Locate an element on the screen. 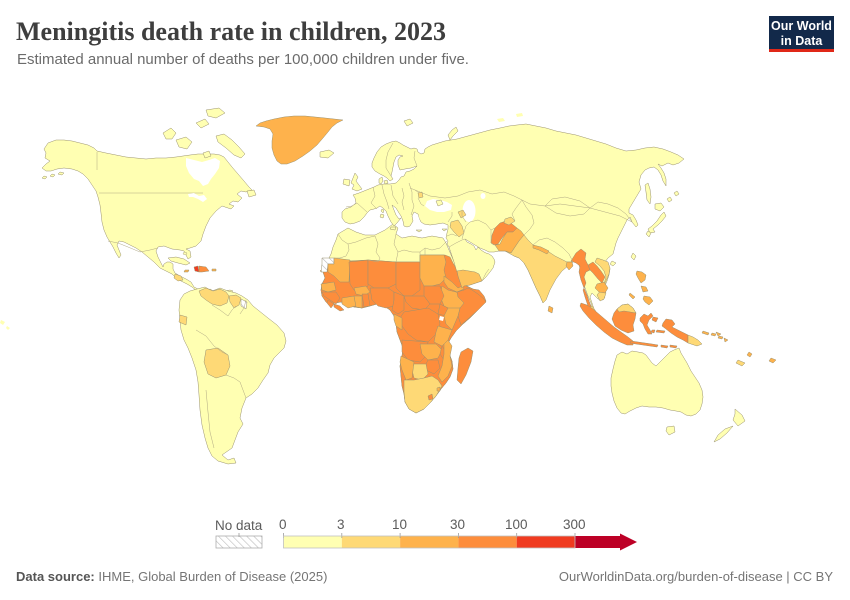  svg-text: 0 is located at coordinates (283, 524).